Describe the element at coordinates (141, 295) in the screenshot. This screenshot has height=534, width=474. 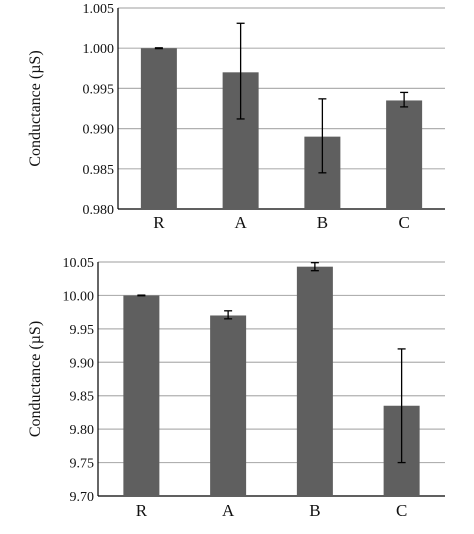
I see `bottom-errorbar-r` at that location.